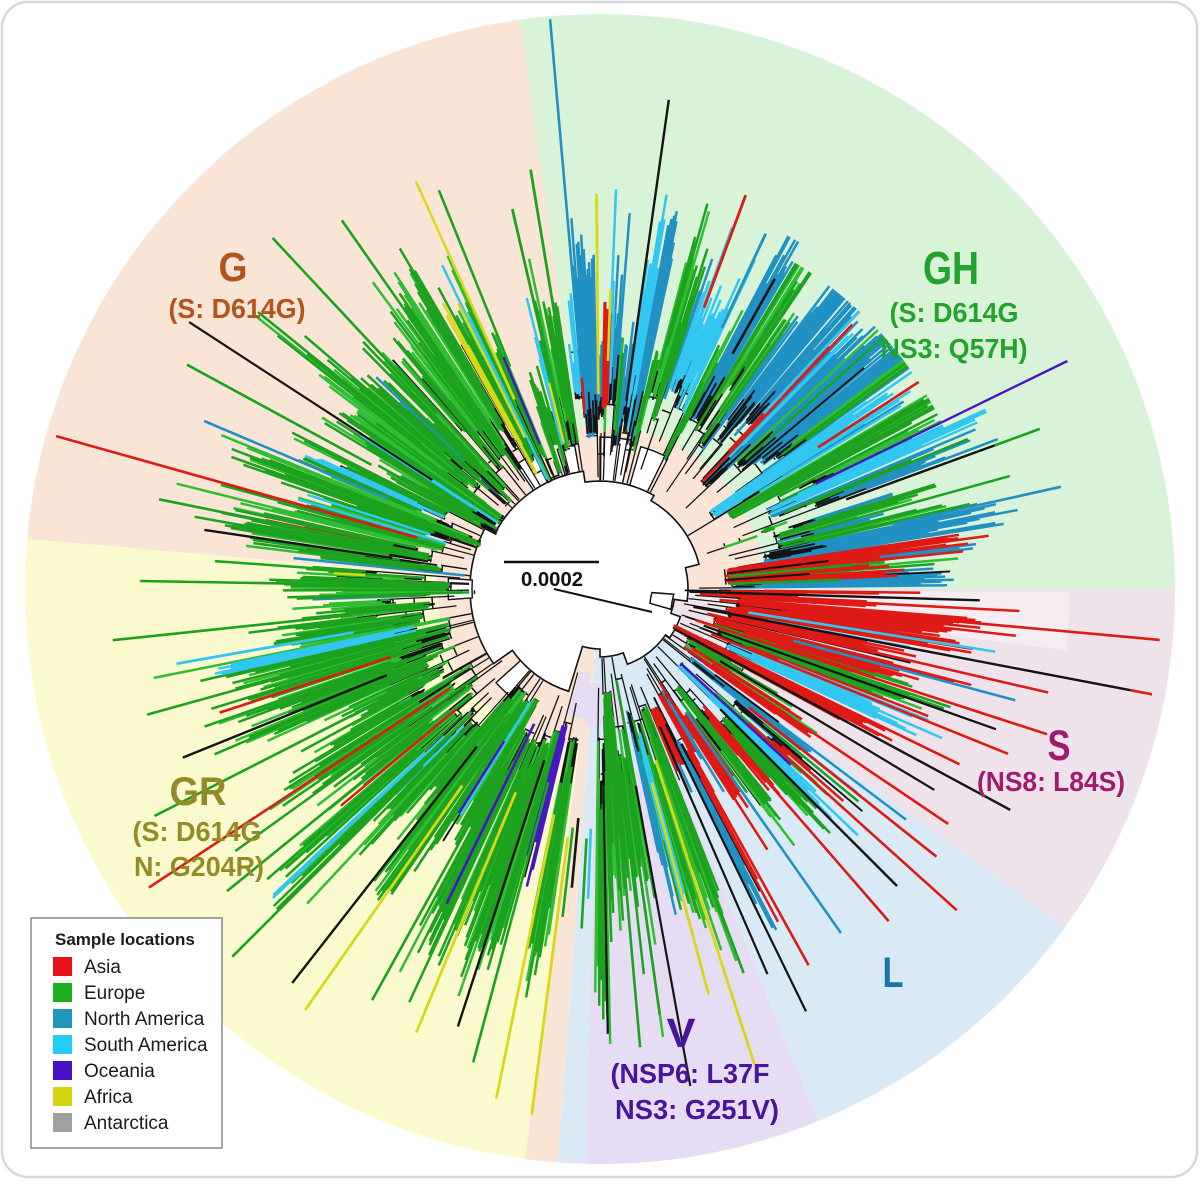 This screenshot has height=1184, width=1200. I want to click on svg-text: North America, so click(144, 1019).